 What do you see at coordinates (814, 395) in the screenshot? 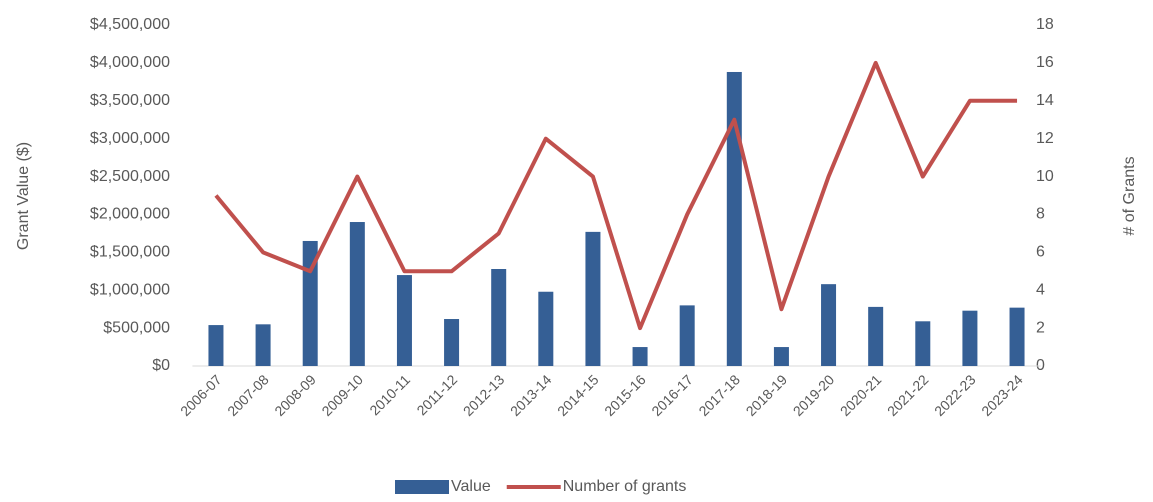
I see `x-tick-label: 2019-20` at bounding box center [814, 395].